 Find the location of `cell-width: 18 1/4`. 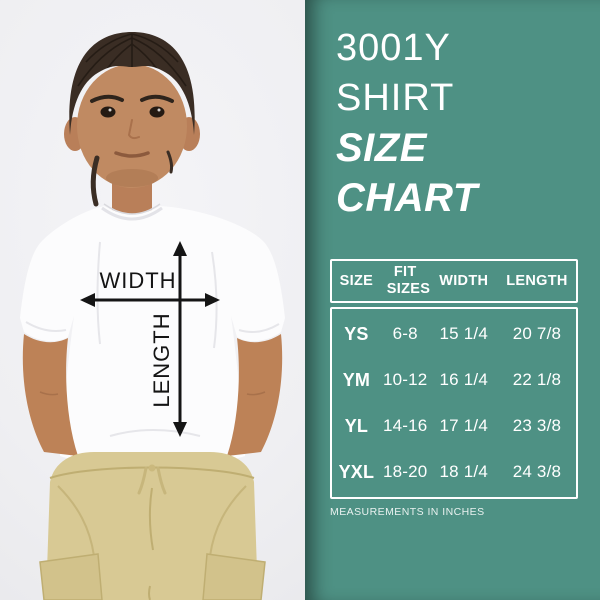

cell-width: 18 1/4 is located at coordinates (463, 471).